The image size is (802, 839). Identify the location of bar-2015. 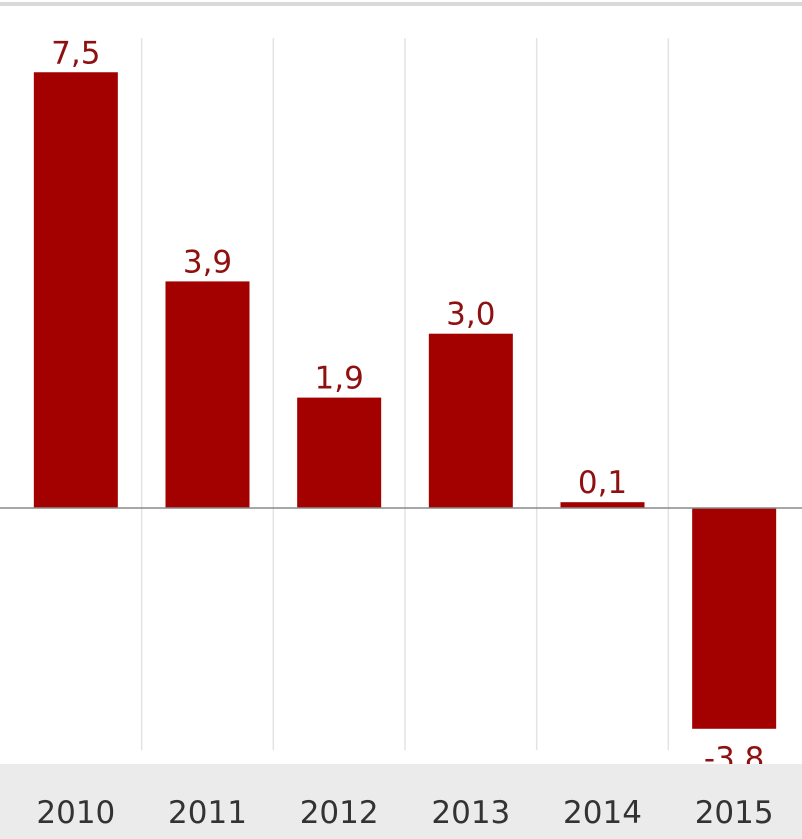
(734, 618).